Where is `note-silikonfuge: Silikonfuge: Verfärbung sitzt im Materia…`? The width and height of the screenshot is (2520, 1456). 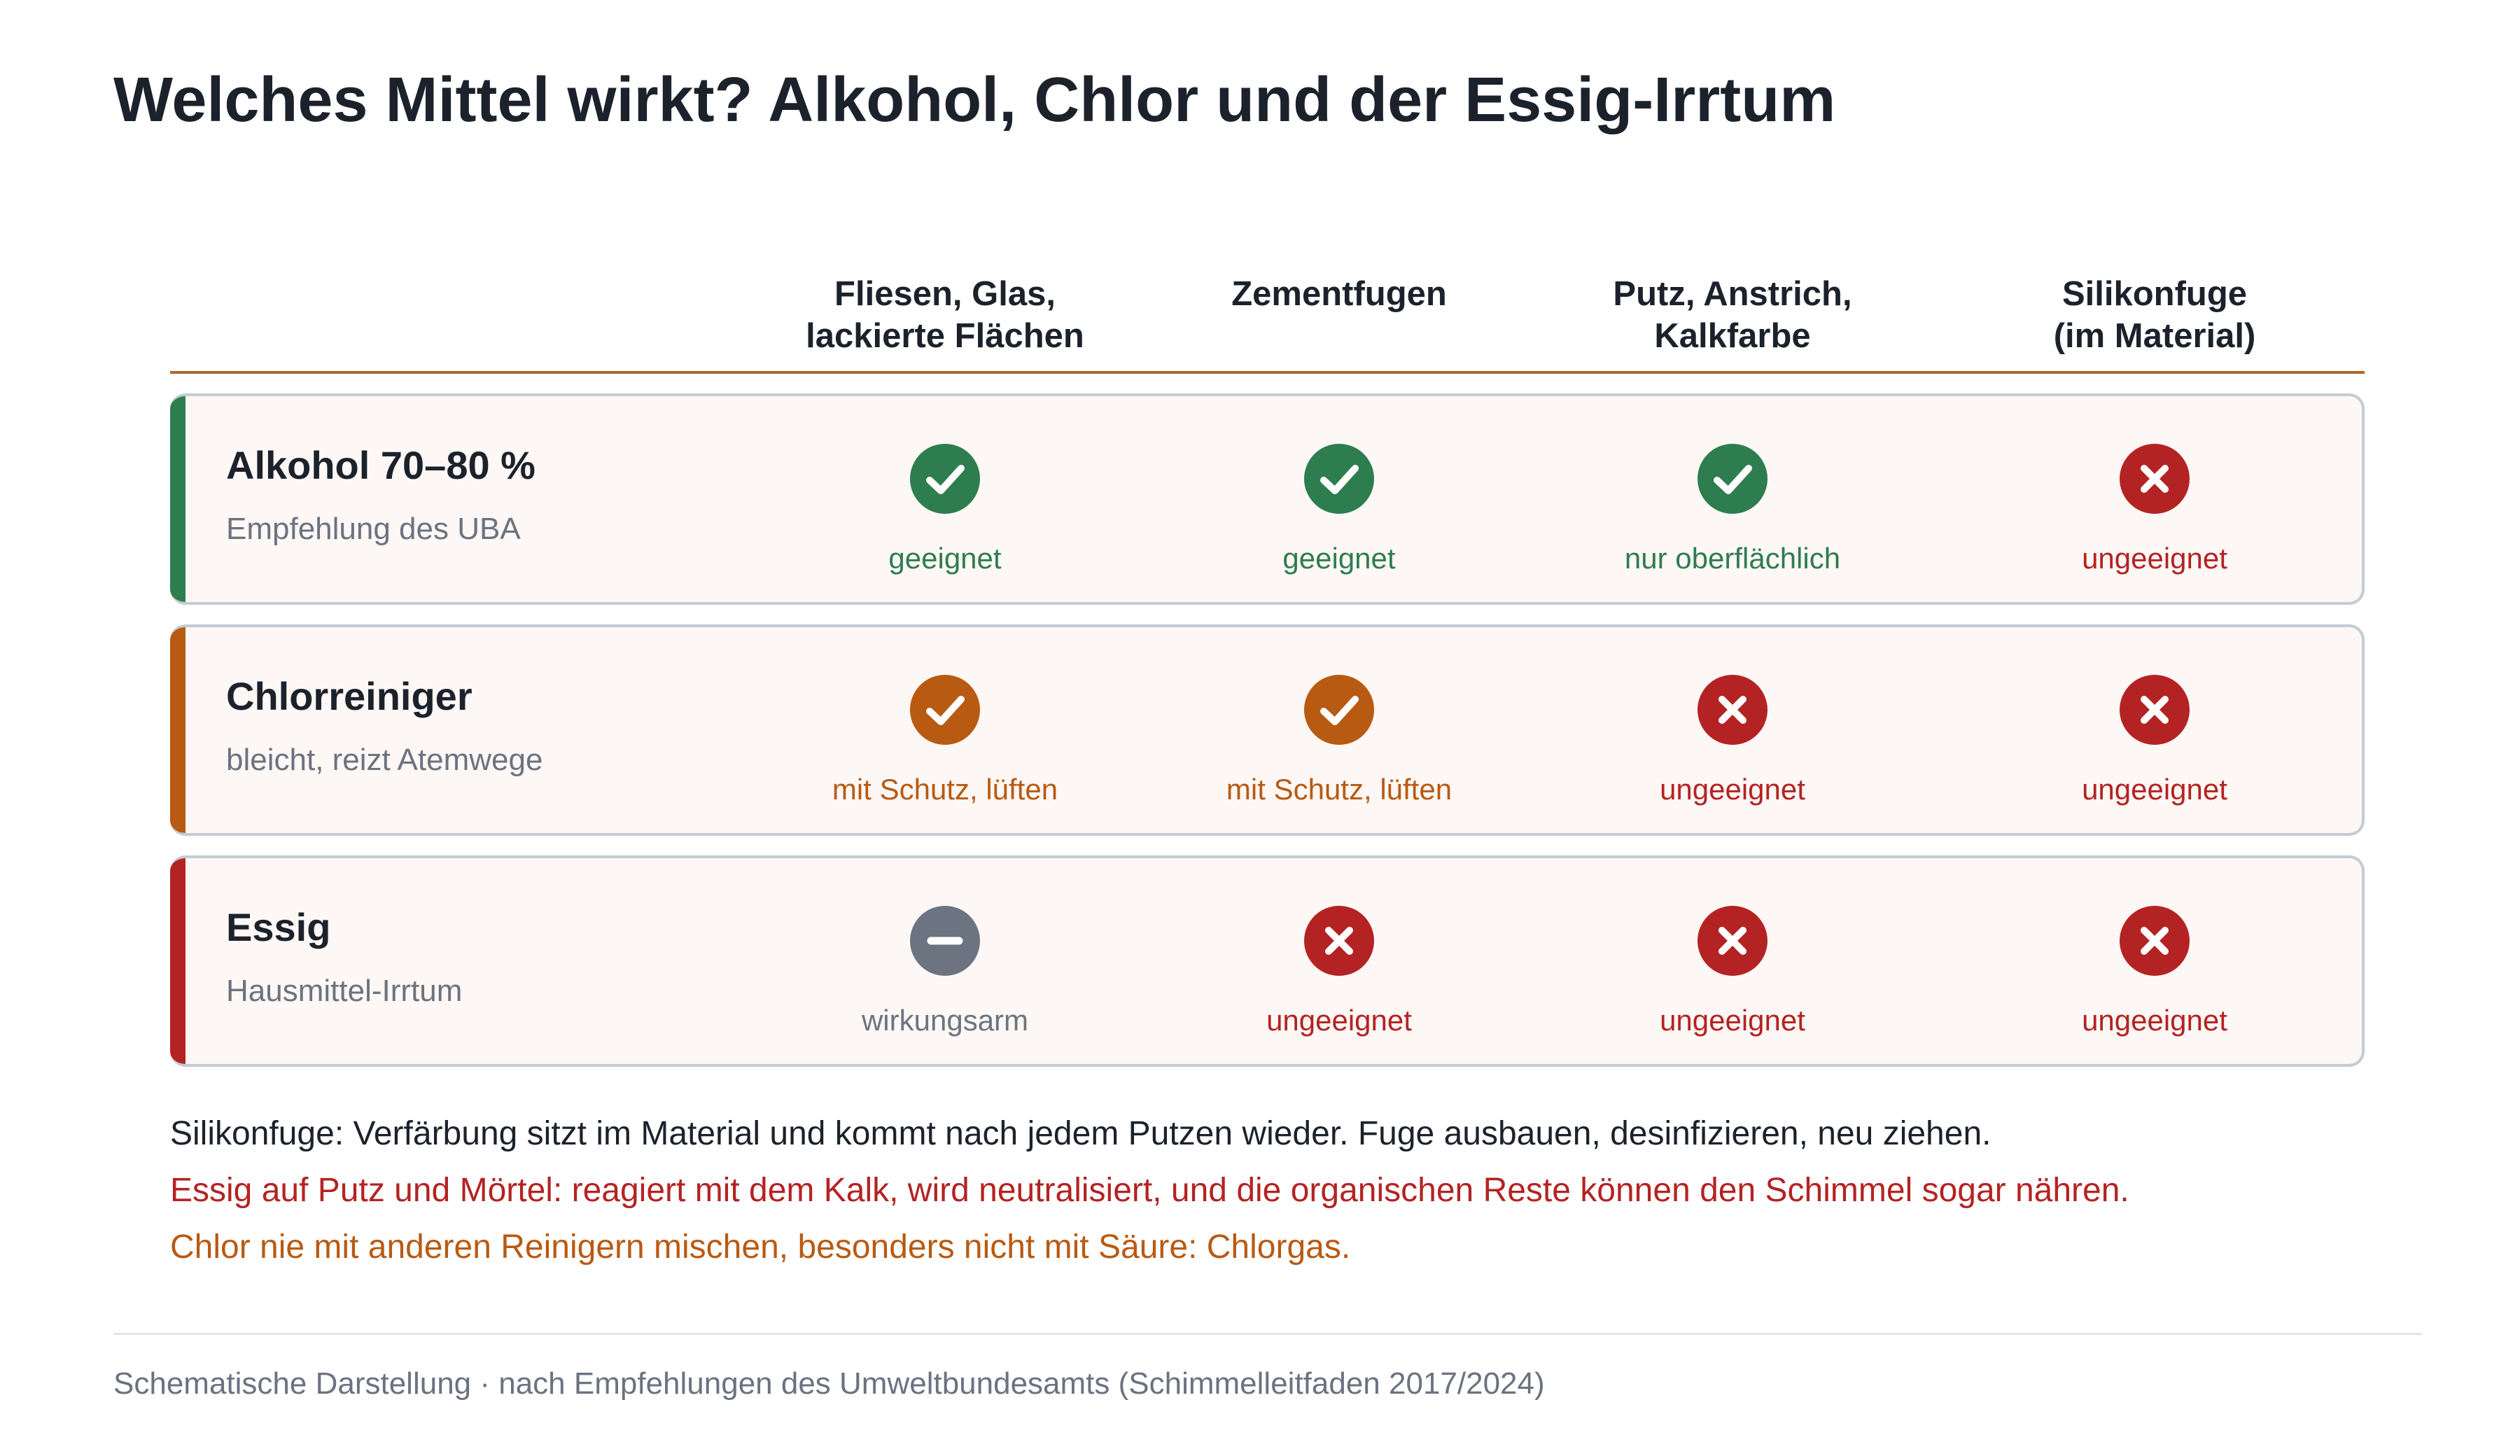
note-silikonfuge: Silikonfuge: Verfärbung sitzt im Materia… is located at coordinates (1080, 1133).